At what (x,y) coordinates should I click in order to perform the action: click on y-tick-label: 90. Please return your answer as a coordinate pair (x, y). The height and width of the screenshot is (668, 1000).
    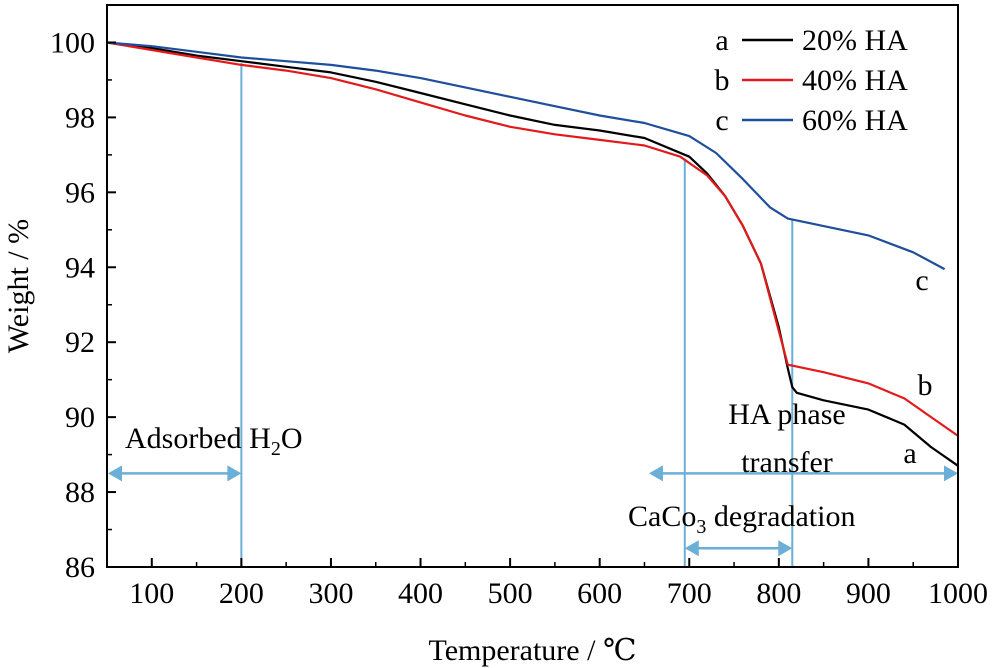
    Looking at the image, I should click on (80, 417).